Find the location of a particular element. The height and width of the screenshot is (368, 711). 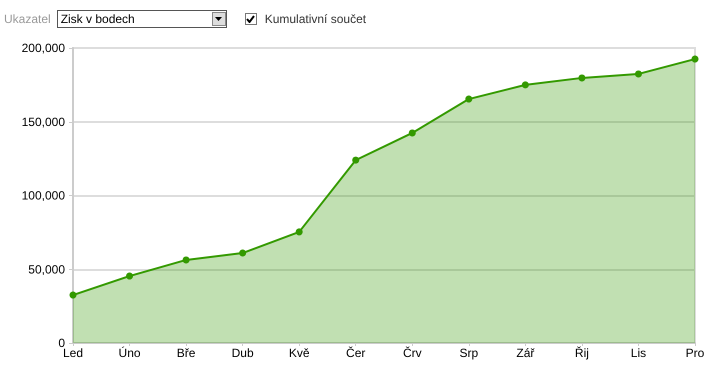

x-tick-label: Zář is located at coordinates (526, 353).